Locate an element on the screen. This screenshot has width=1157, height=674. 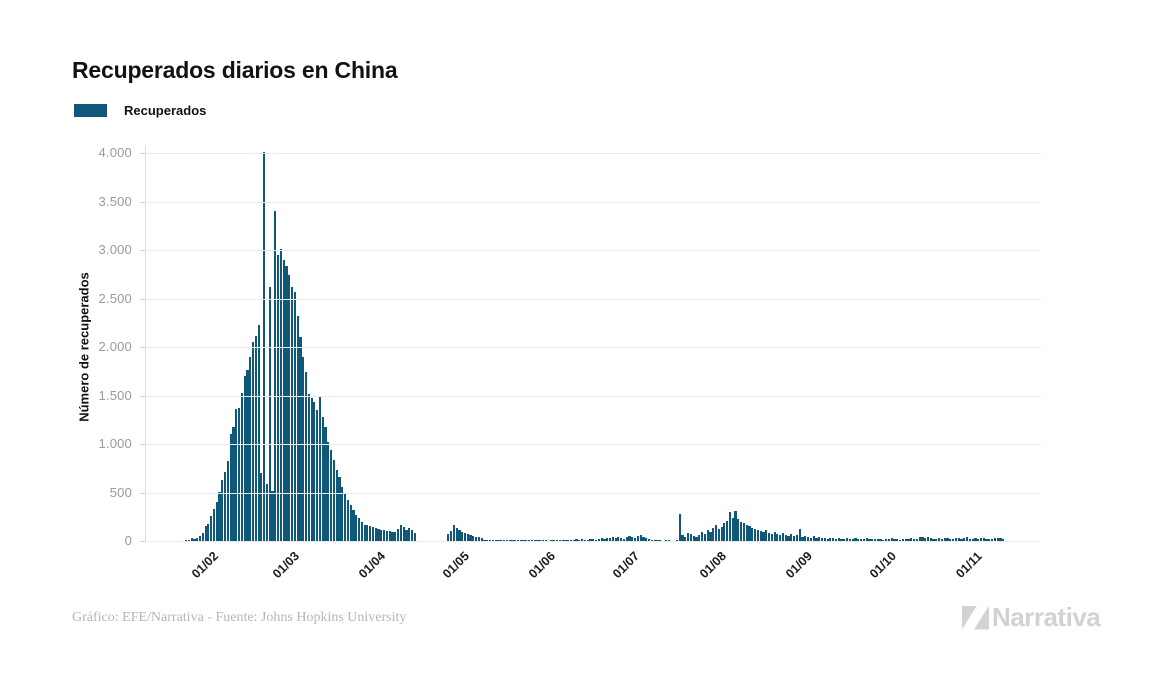
y-tick-label: 500 is located at coordinates (120, 492).